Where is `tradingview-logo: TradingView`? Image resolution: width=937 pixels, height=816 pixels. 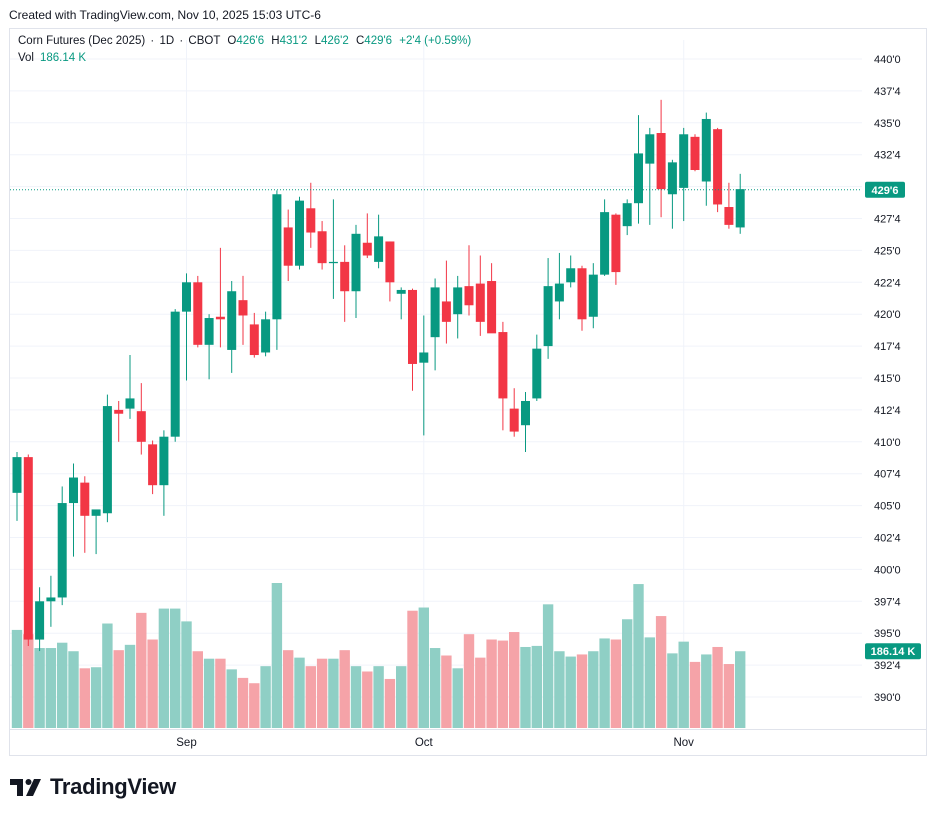 tradingview-logo: TradingView is located at coordinates (93, 787).